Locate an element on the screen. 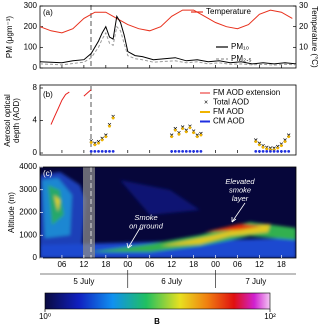 The width and height of the screenshot is (320, 331). y-axis-label: PM (μgm⁻³) is located at coordinates (9, 37).